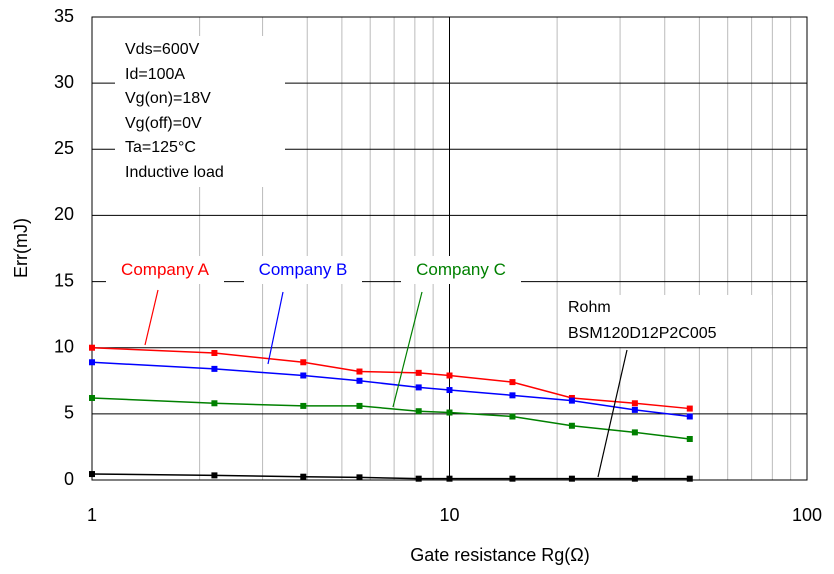 Image resolution: width=834 pixels, height=574 pixels. What do you see at coordinates (668, 321) in the screenshot?
I see `legend-label: Rohm BSM120D12P2C005` at bounding box center [668, 321].